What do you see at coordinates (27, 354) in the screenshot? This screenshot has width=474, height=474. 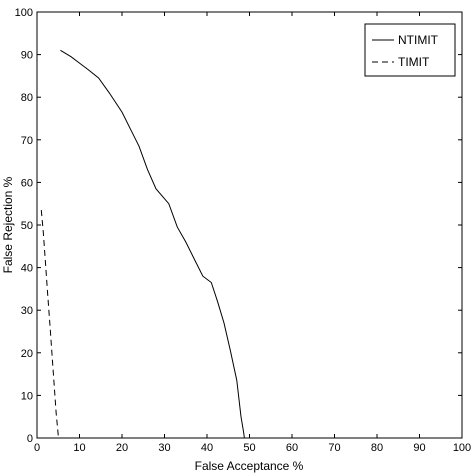 I see `y-tick-label: 20` at bounding box center [27, 354].